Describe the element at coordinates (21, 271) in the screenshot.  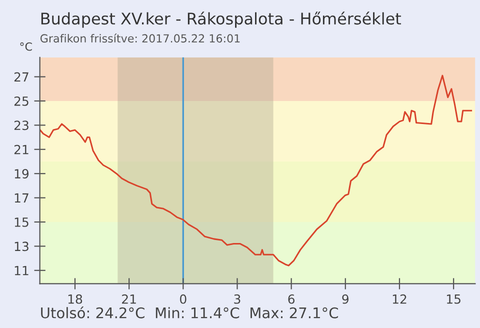
I see `y-tick-label: 11` at that location.